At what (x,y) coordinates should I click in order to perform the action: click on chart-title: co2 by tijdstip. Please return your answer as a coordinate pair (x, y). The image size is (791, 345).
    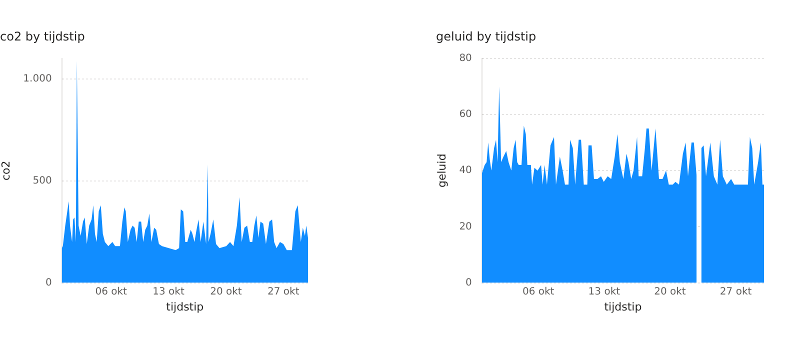
    Looking at the image, I should click on (42, 36).